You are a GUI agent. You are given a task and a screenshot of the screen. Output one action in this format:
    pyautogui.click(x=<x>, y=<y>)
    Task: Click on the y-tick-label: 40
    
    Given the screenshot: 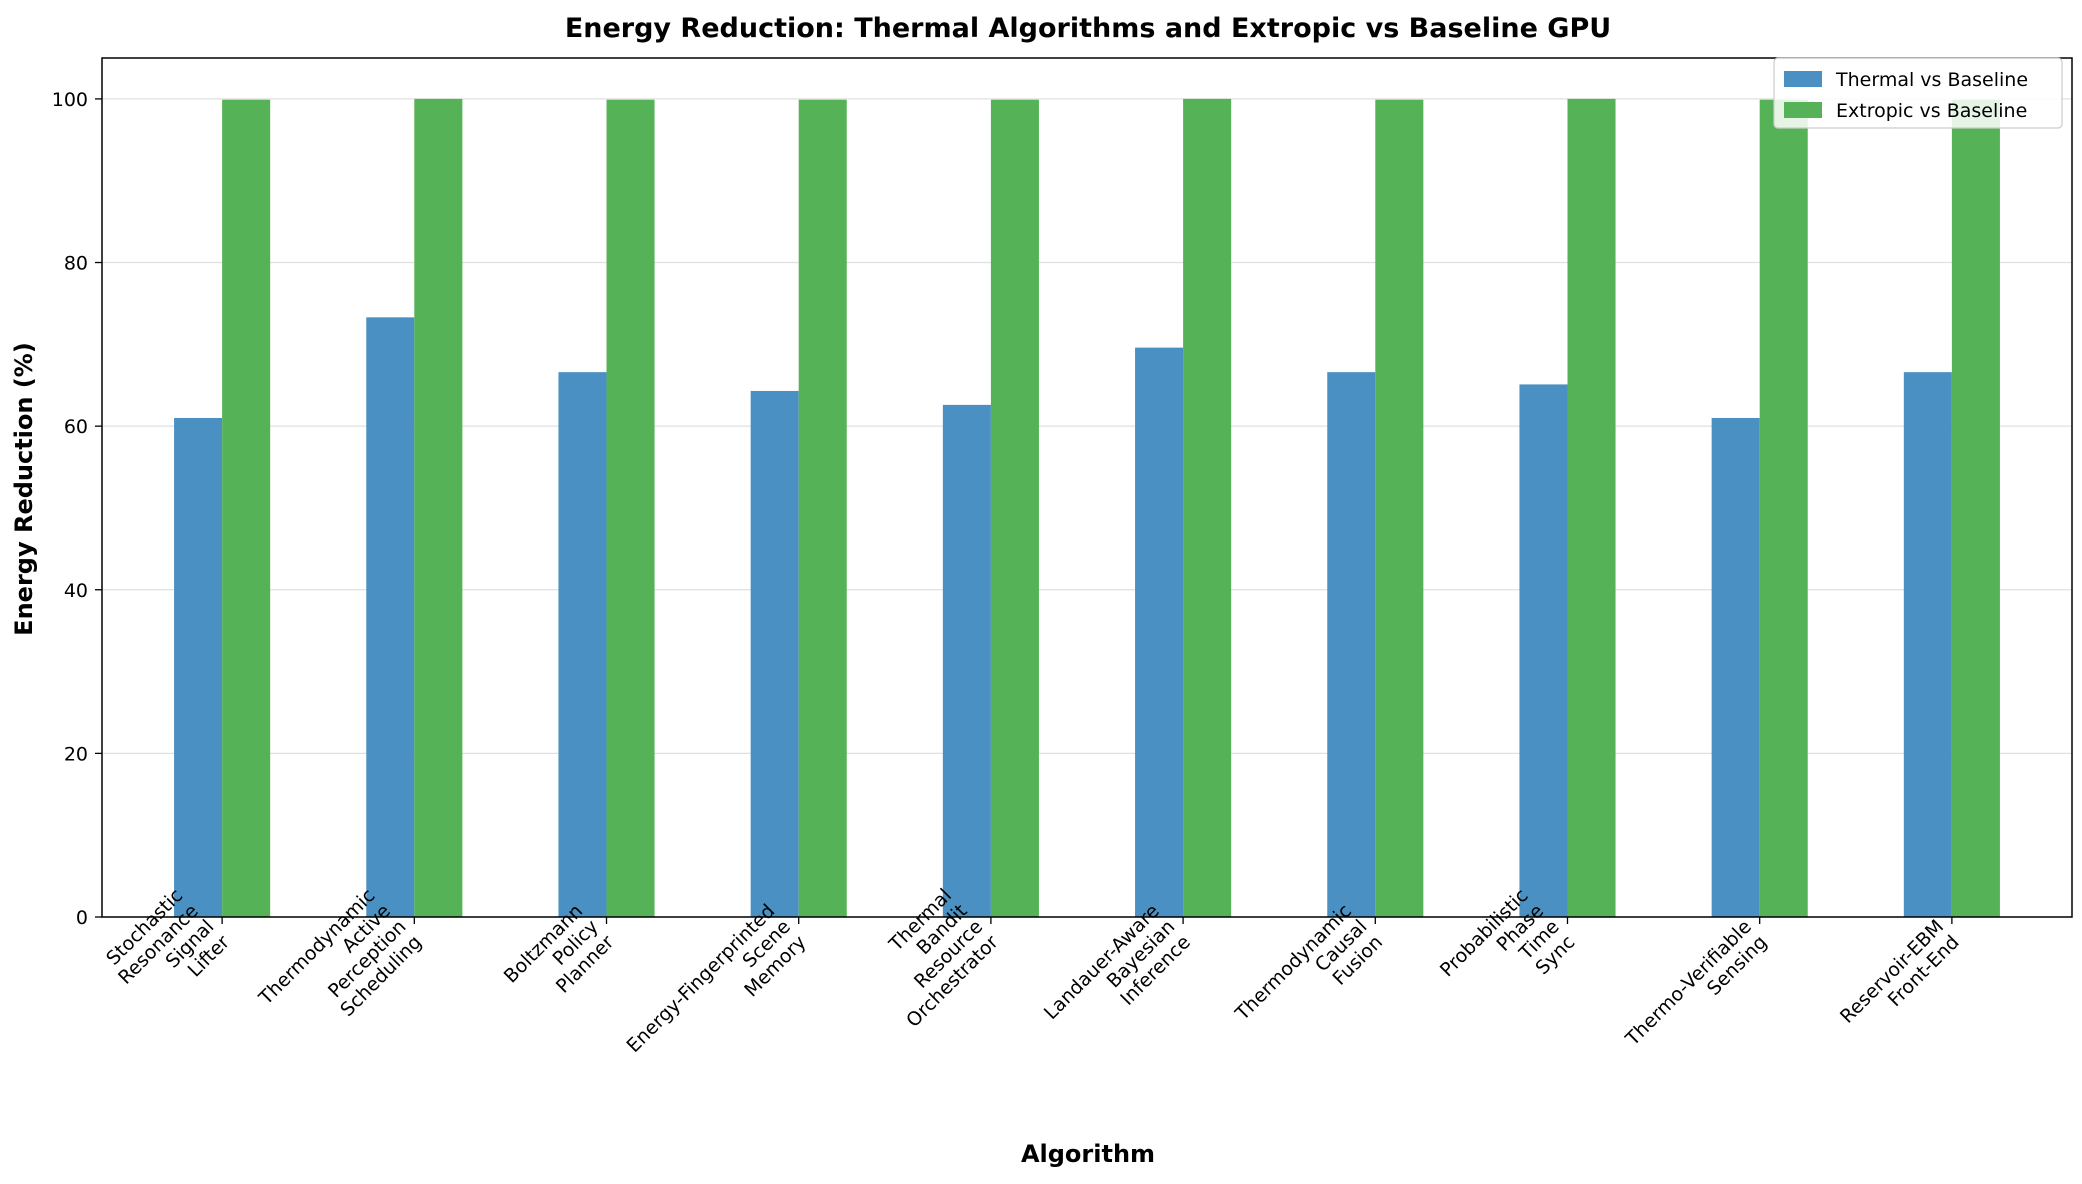 What is the action you would take?
    pyautogui.click(x=76, y=591)
    